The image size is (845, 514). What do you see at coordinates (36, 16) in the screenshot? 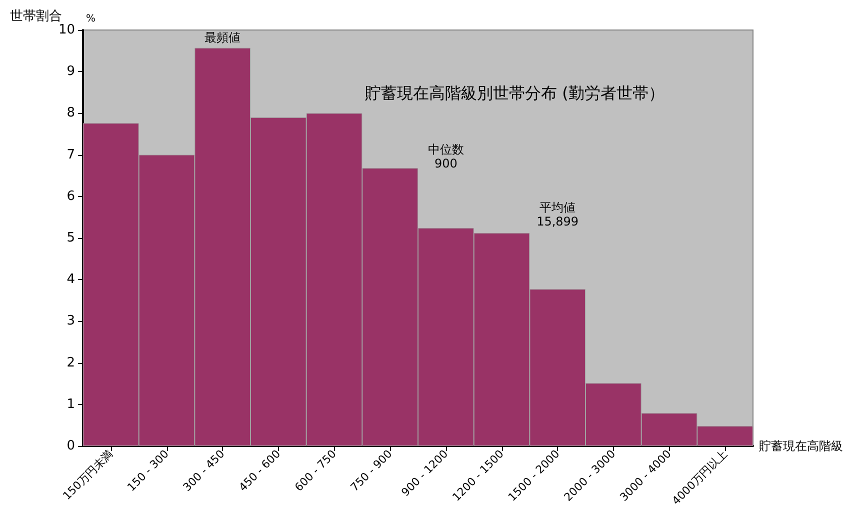
I see `y-axis-title: 世帯割合` at bounding box center [36, 16].